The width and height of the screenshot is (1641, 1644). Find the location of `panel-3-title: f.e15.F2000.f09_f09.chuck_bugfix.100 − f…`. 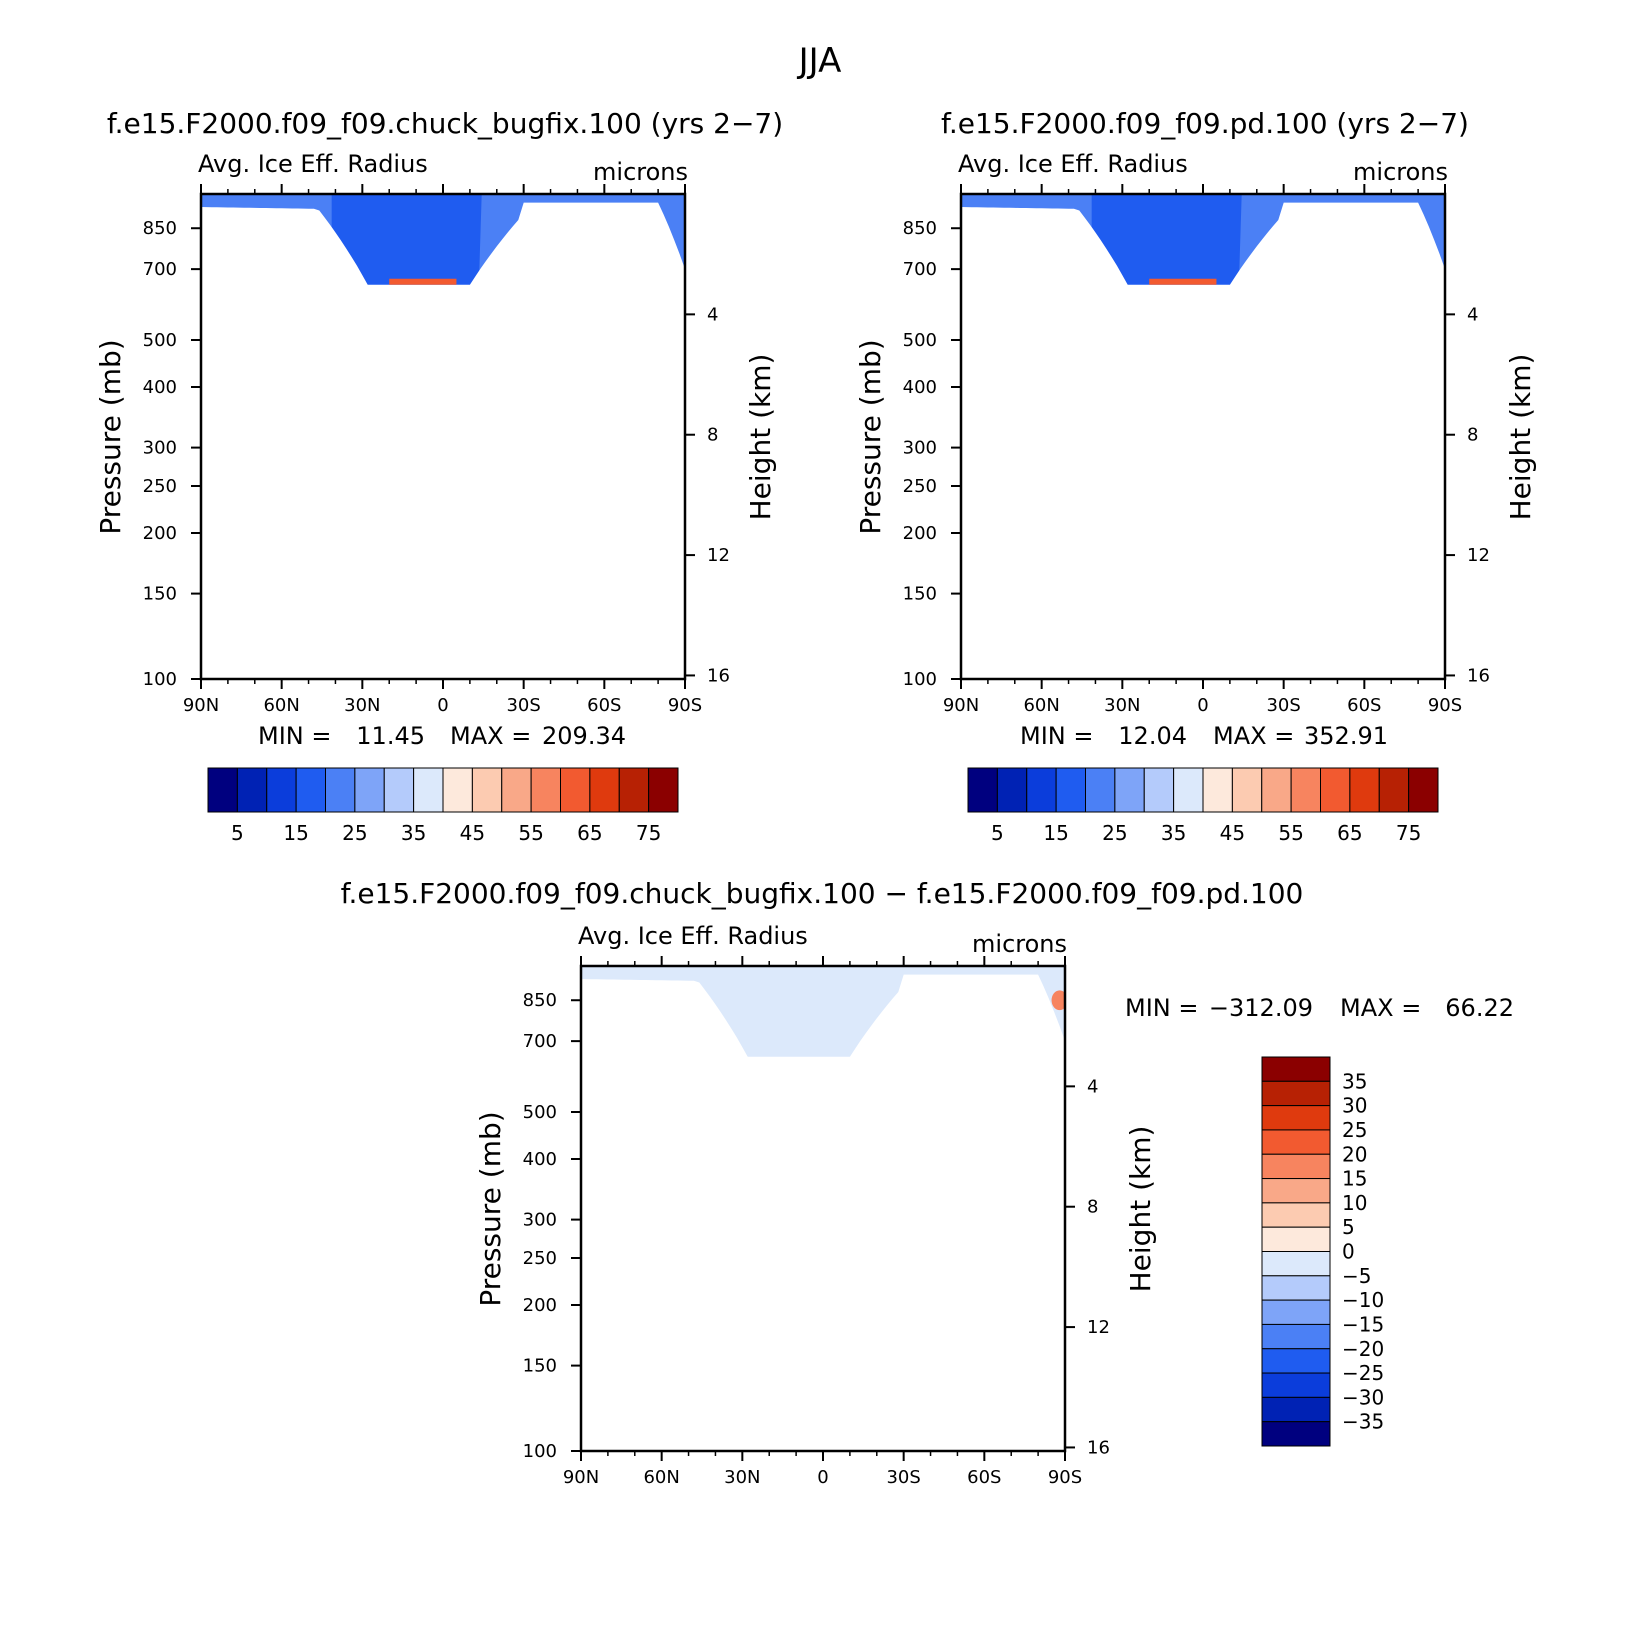

panel-3-title: f.e15.F2000.f09_f09.chuck_bugfix.100 − f… is located at coordinates (822, 893).